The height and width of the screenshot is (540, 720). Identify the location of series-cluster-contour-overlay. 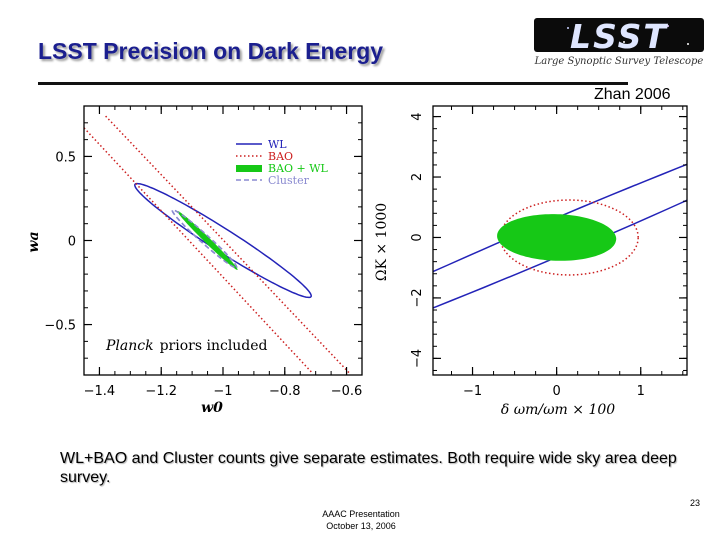
(204, 239).